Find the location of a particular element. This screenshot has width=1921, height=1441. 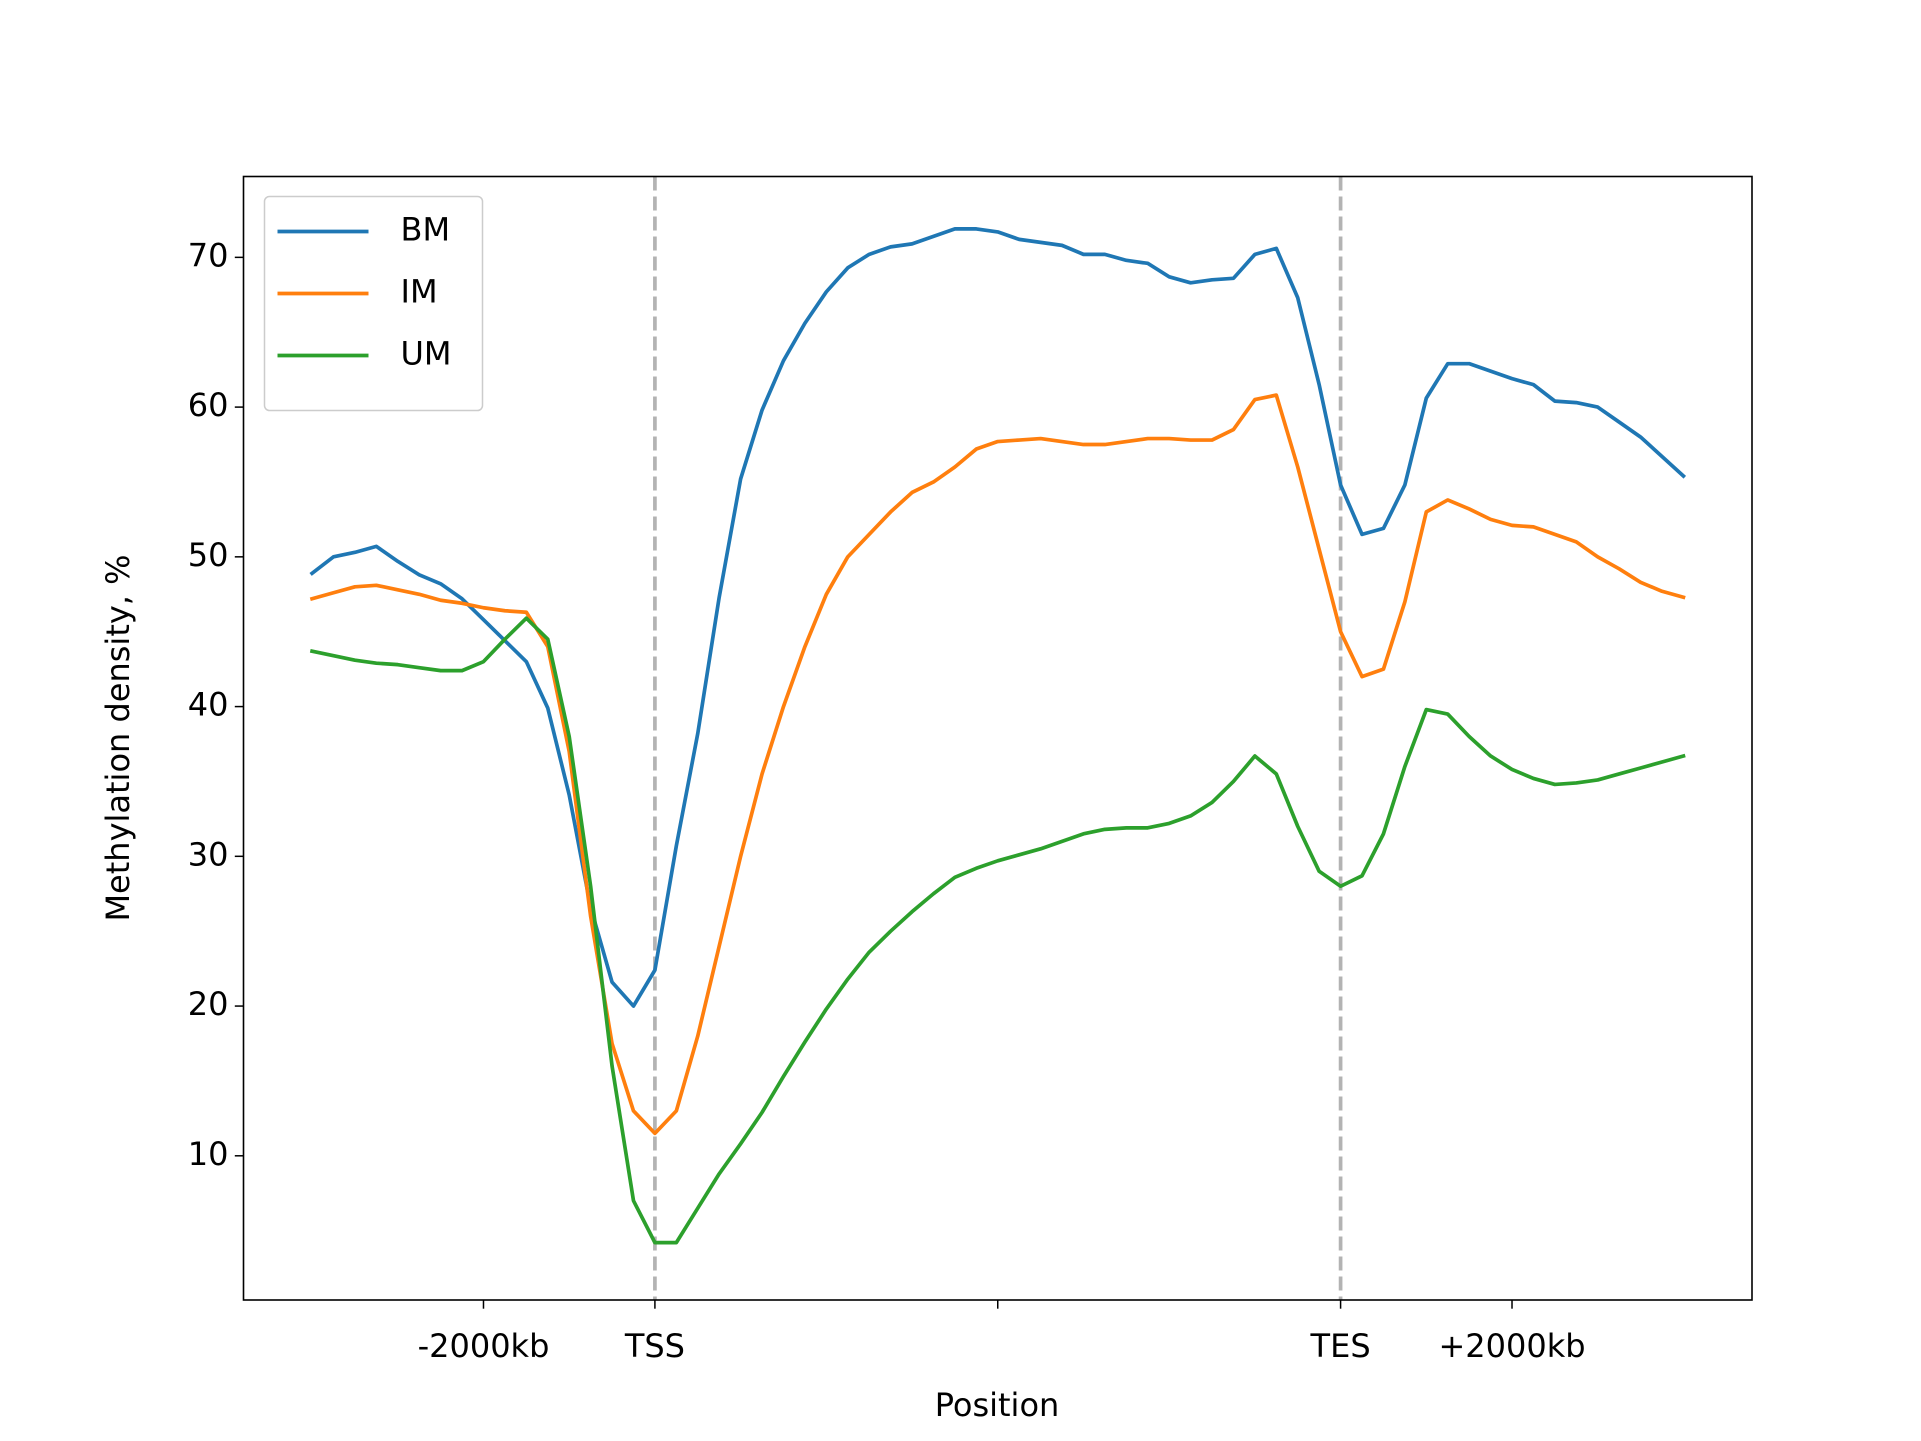

y-tick-label: 60 is located at coordinates (208, 405).